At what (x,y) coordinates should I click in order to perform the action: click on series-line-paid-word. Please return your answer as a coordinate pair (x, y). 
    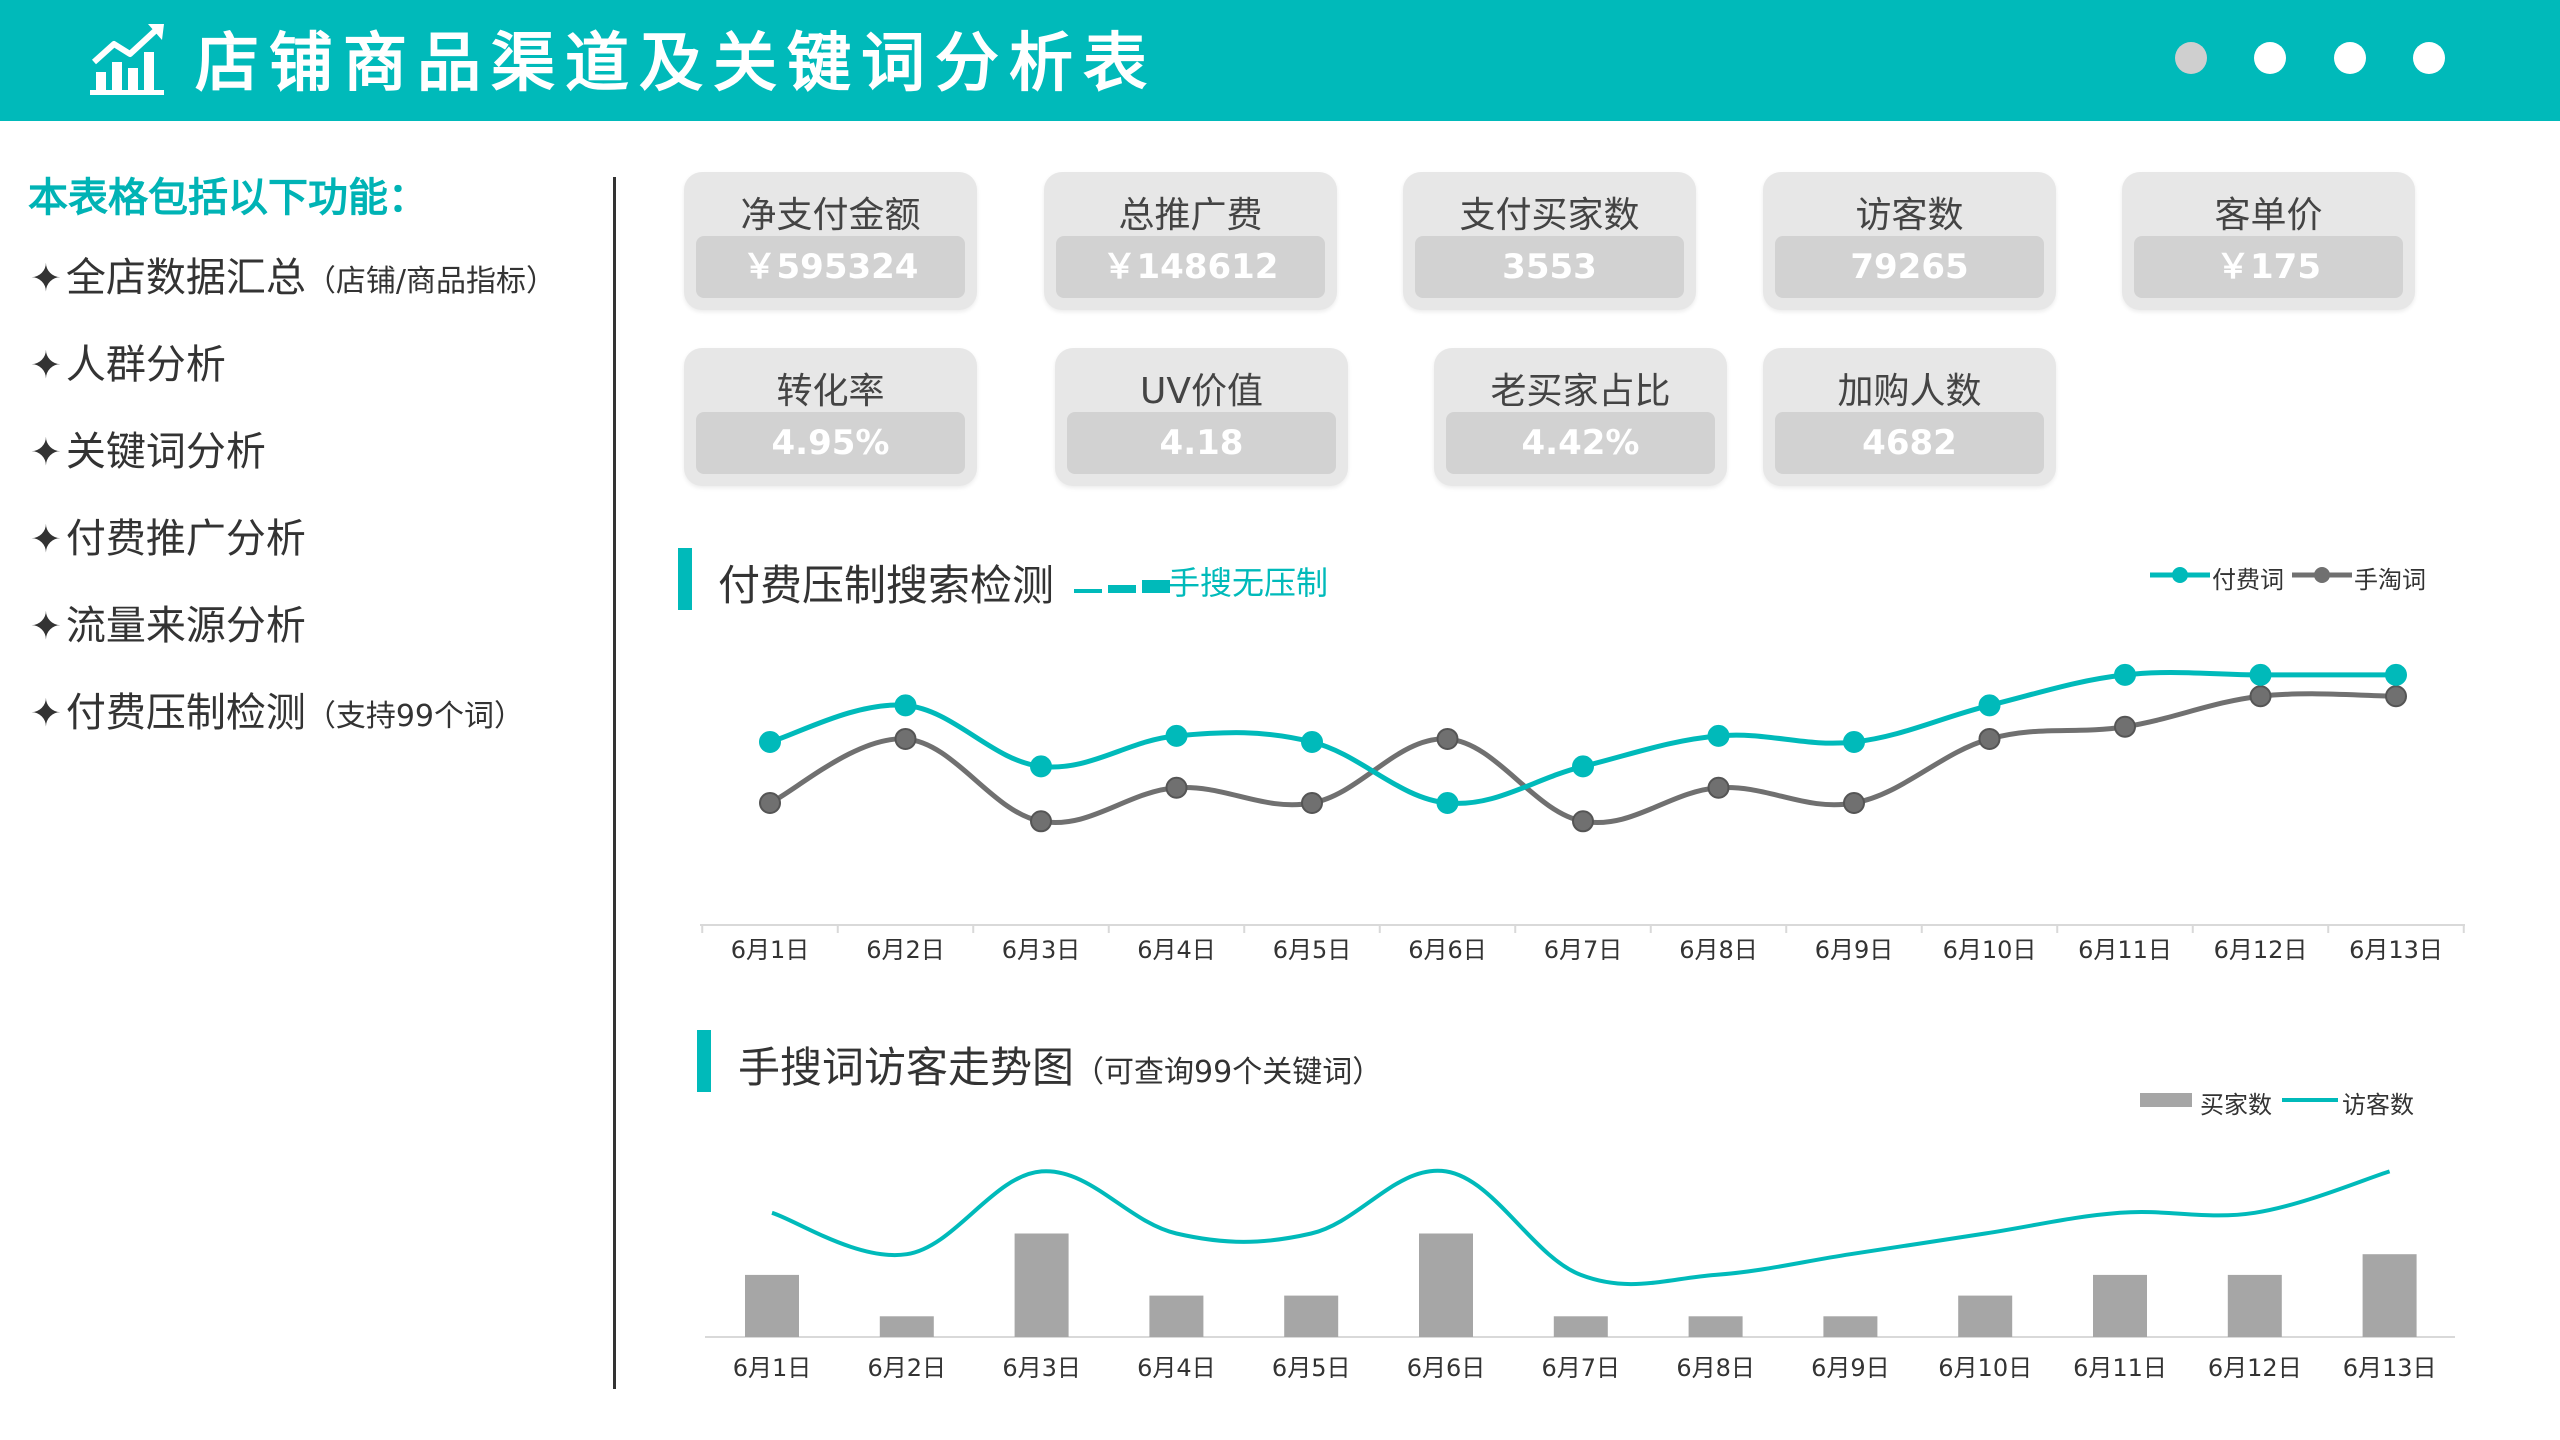
    Looking at the image, I should click on (1582, 737).